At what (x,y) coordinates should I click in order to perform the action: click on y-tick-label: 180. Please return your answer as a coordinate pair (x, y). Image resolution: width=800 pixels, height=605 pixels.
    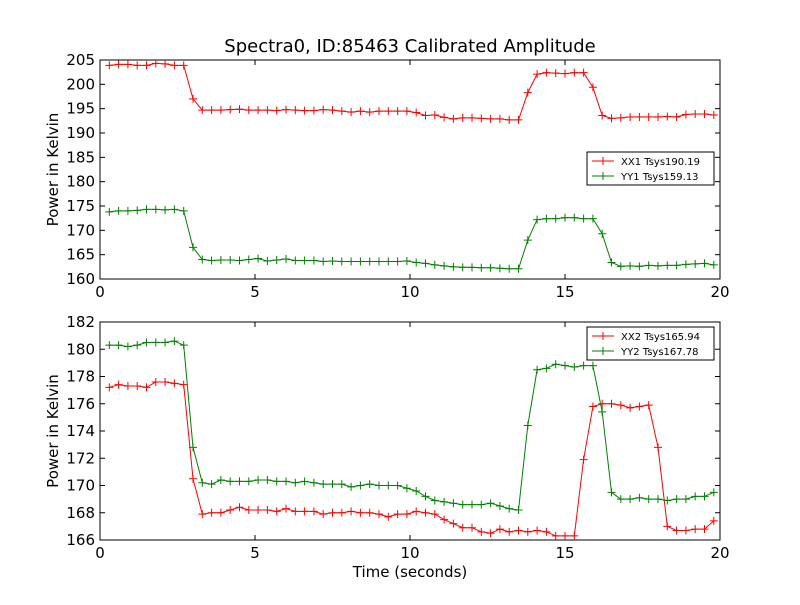
    Looking at the image, I should click on (80, 349).